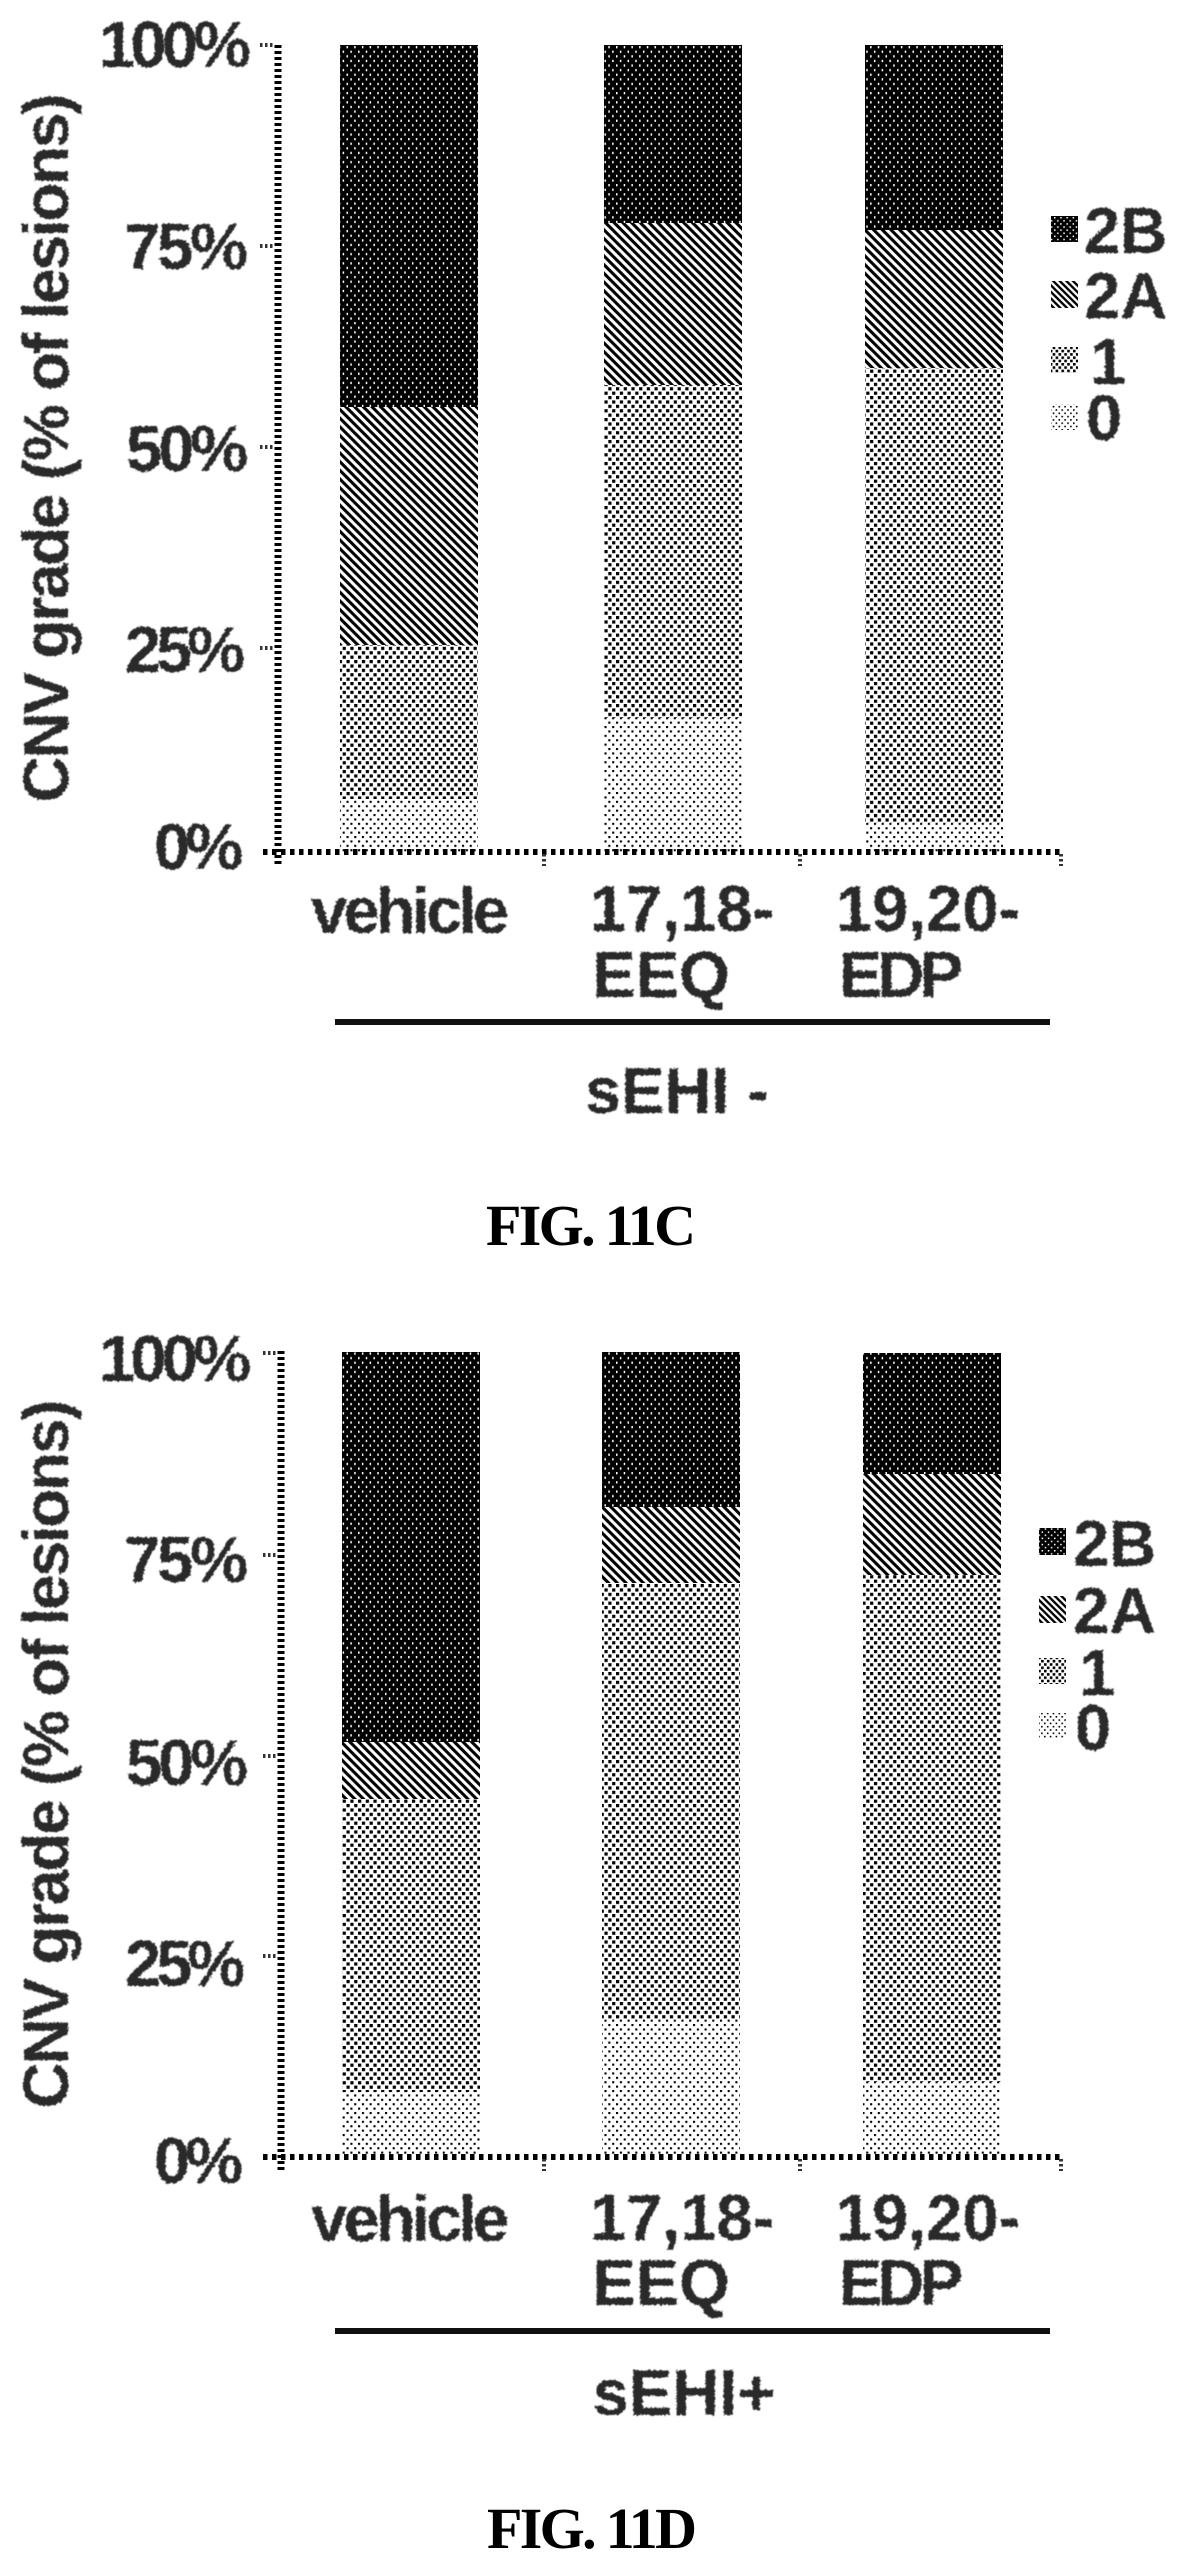 The height and width of the screenshot is (2567, 1182). Describe the element at coordinates (592, 2528) in the screenshot. I see `svg-text: FIG. 11D` at that location.